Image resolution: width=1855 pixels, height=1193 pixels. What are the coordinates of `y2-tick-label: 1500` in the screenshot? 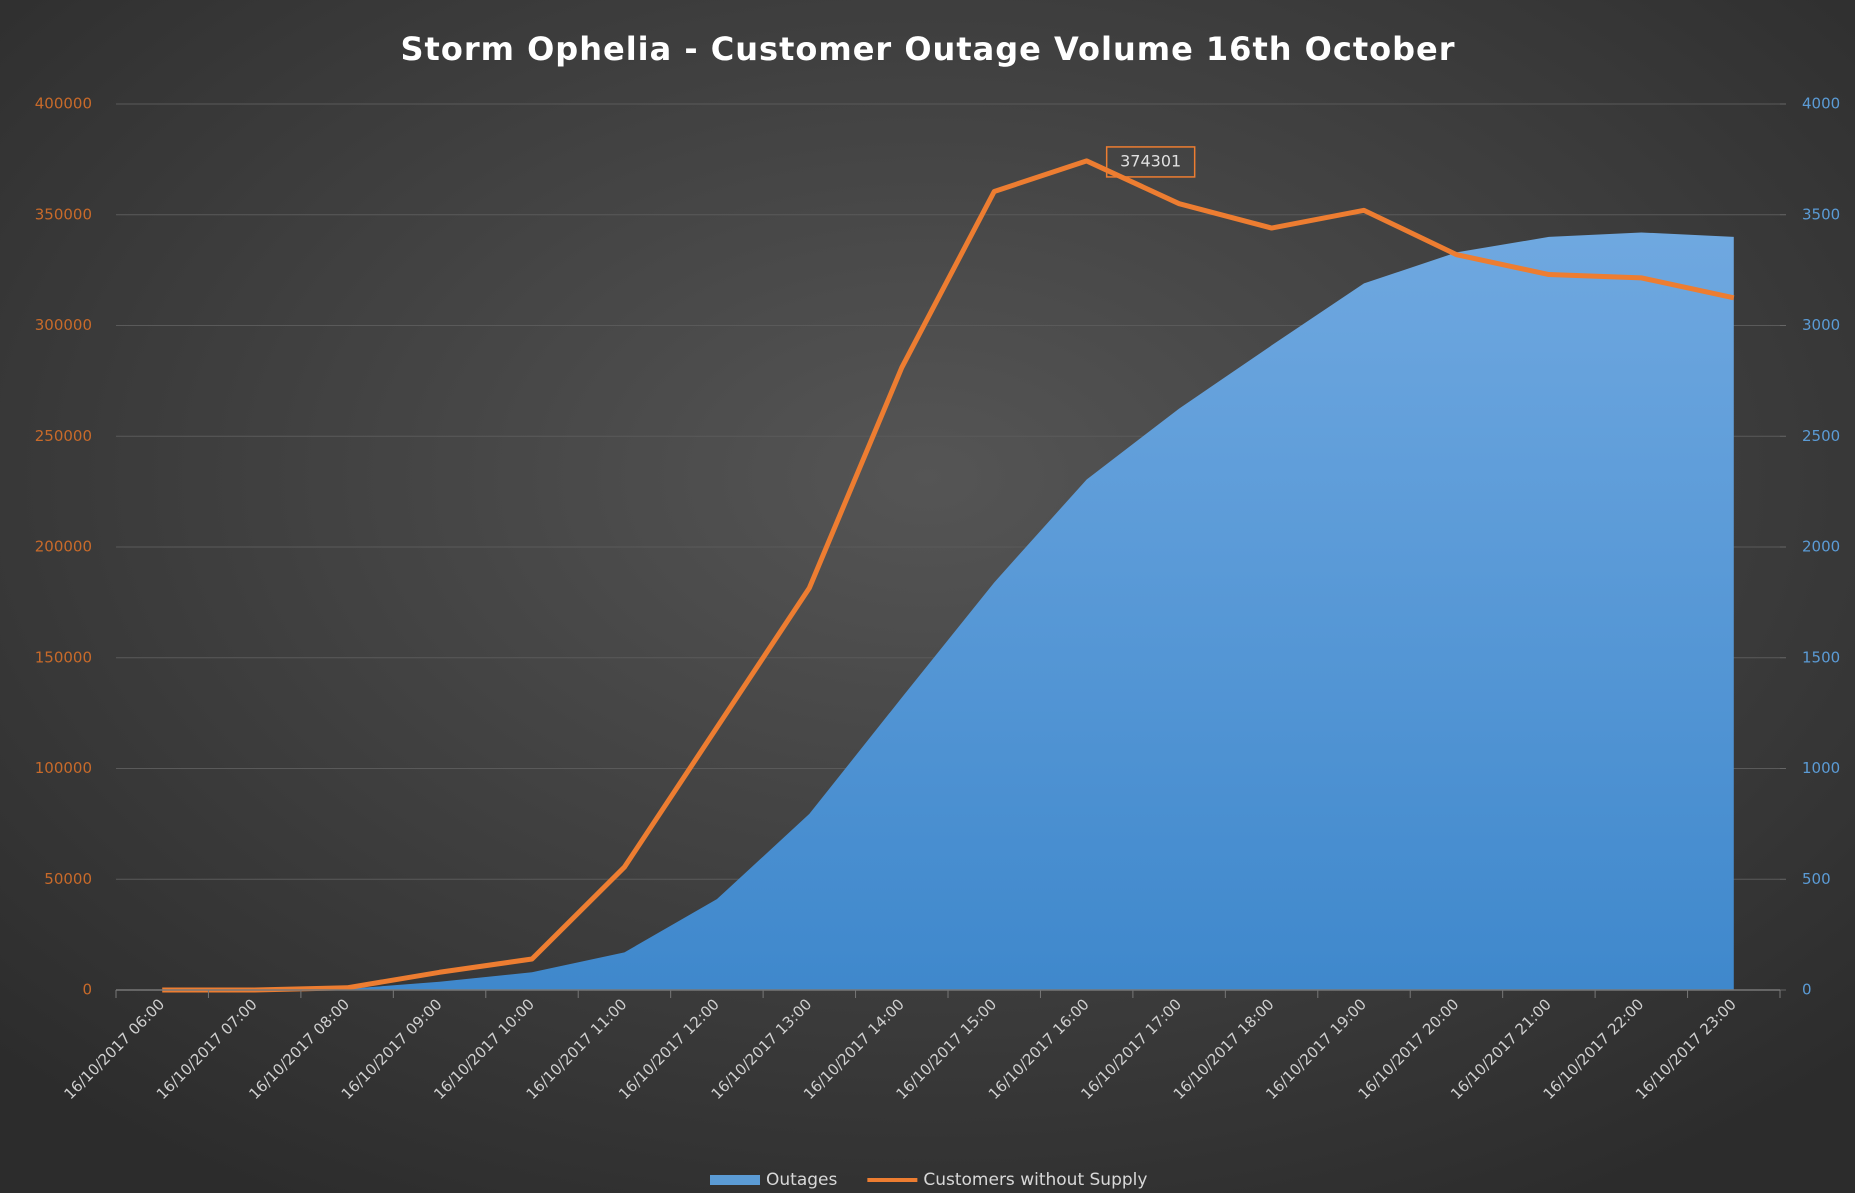 It's located at (1821, 657).